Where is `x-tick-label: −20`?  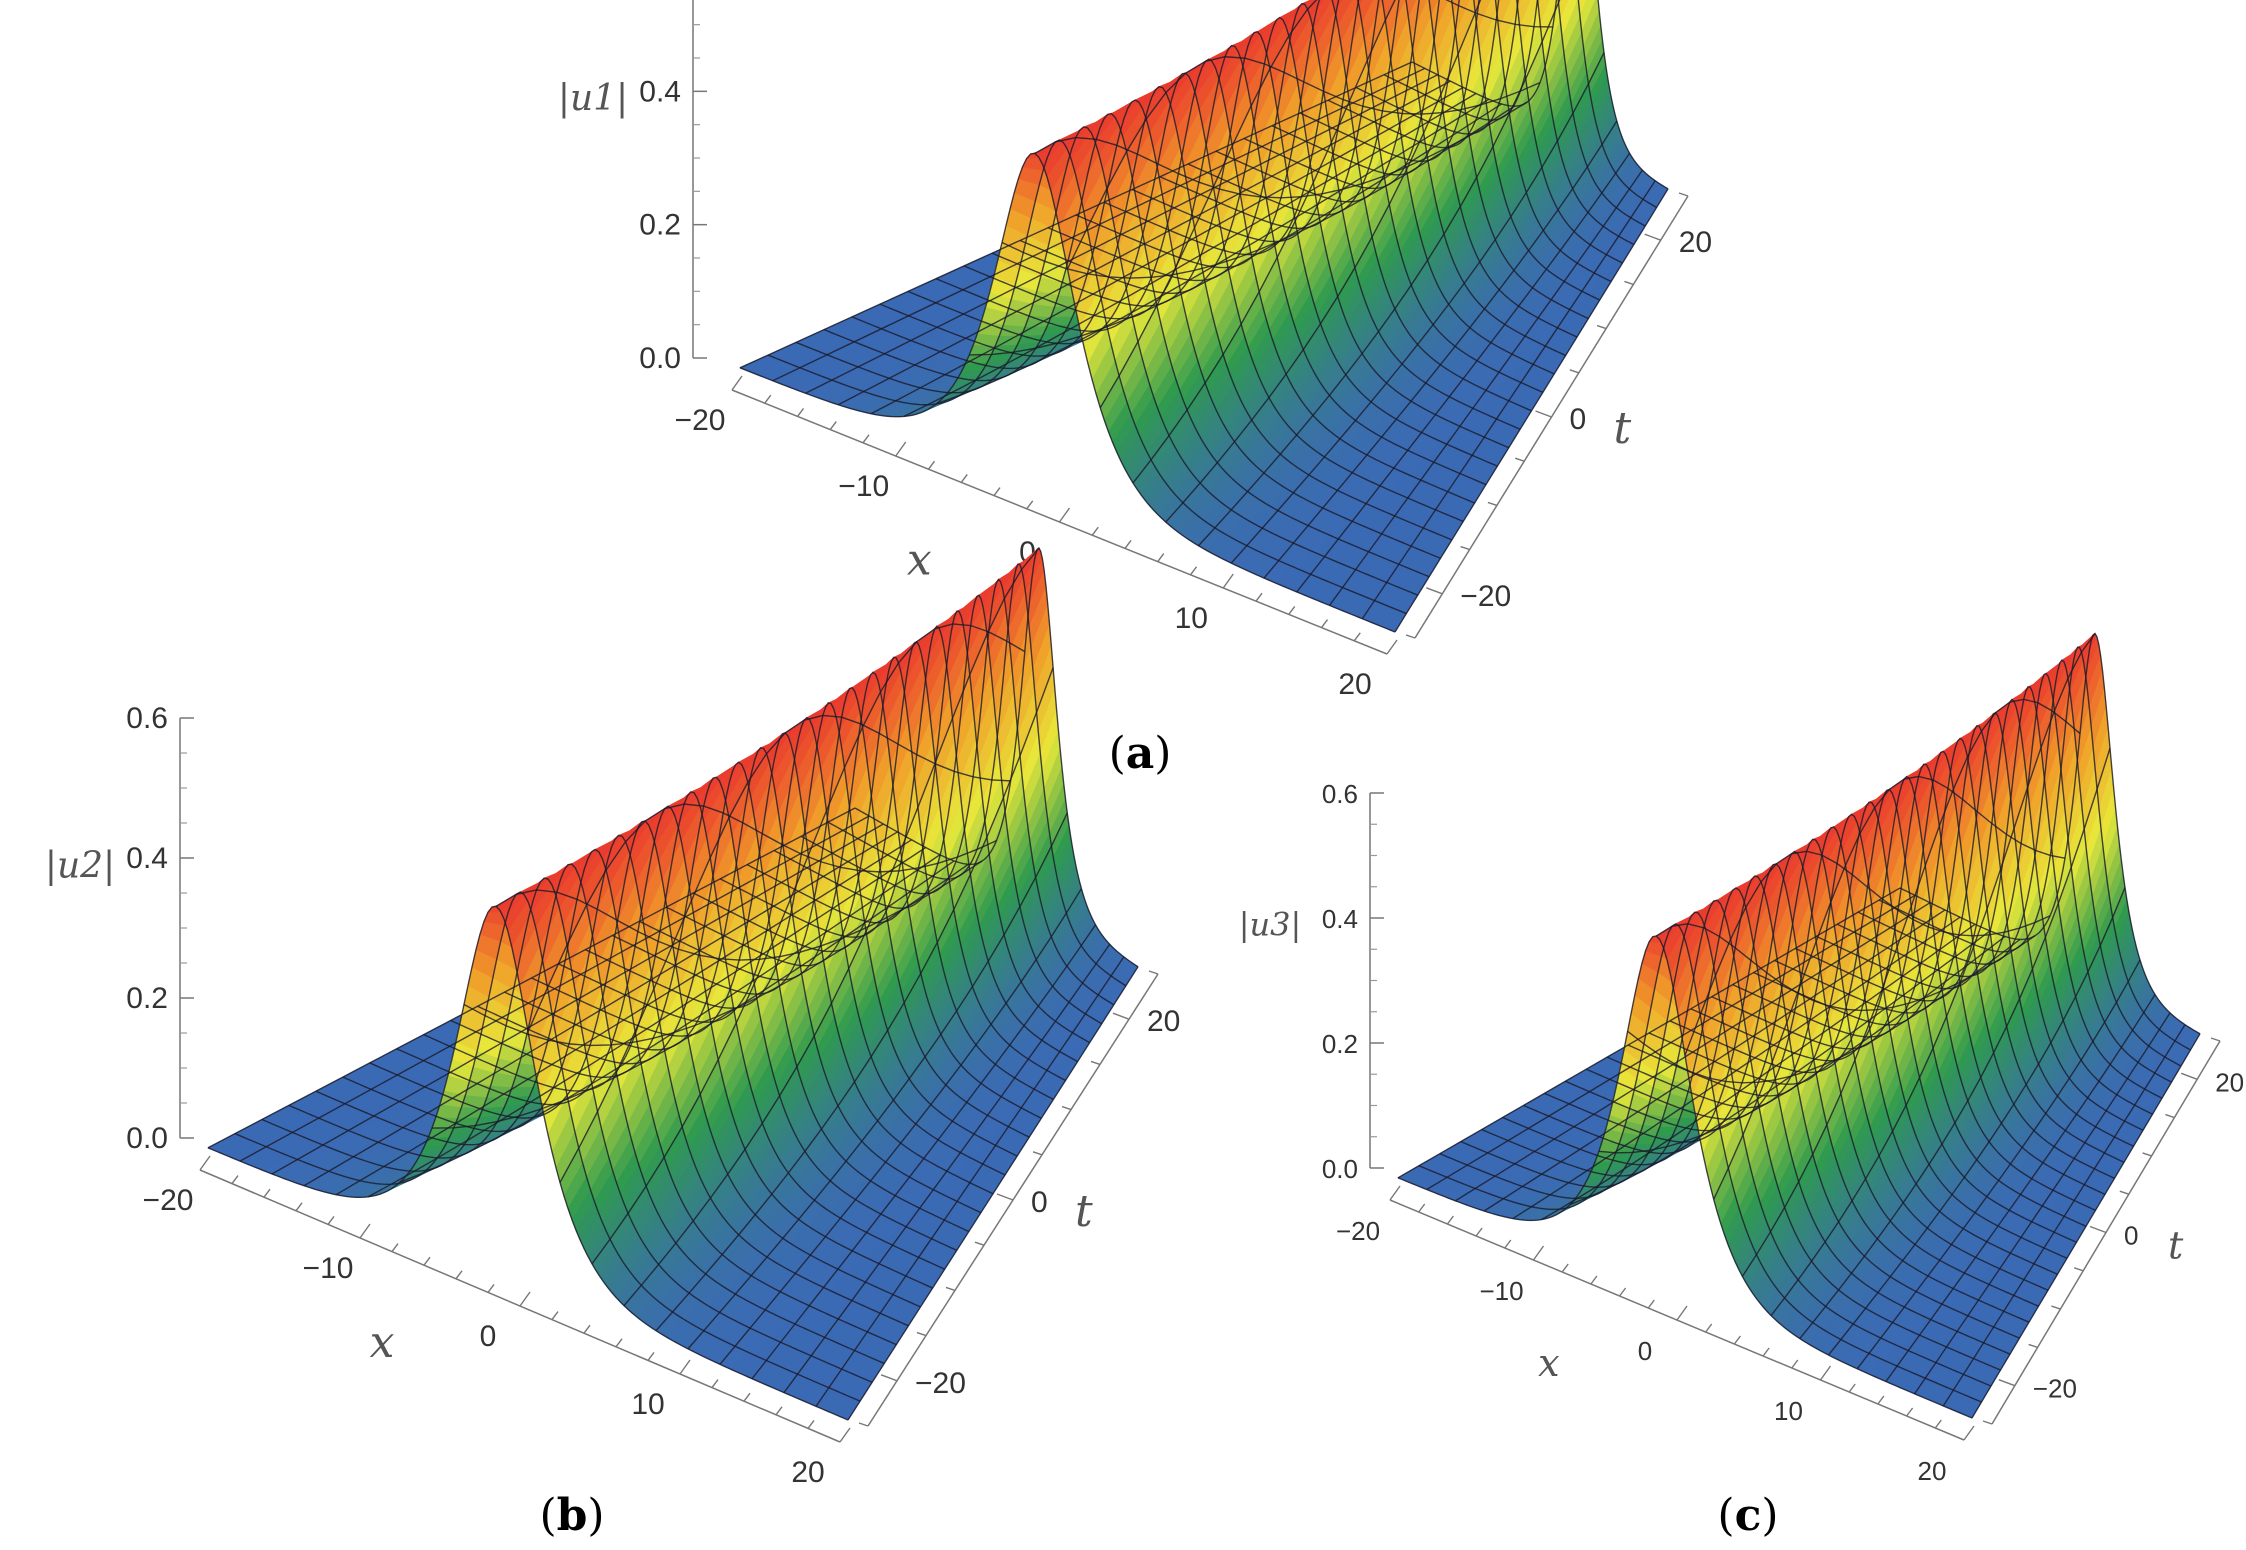
x-tick-label: −20 is located at coordinates (700, 420).